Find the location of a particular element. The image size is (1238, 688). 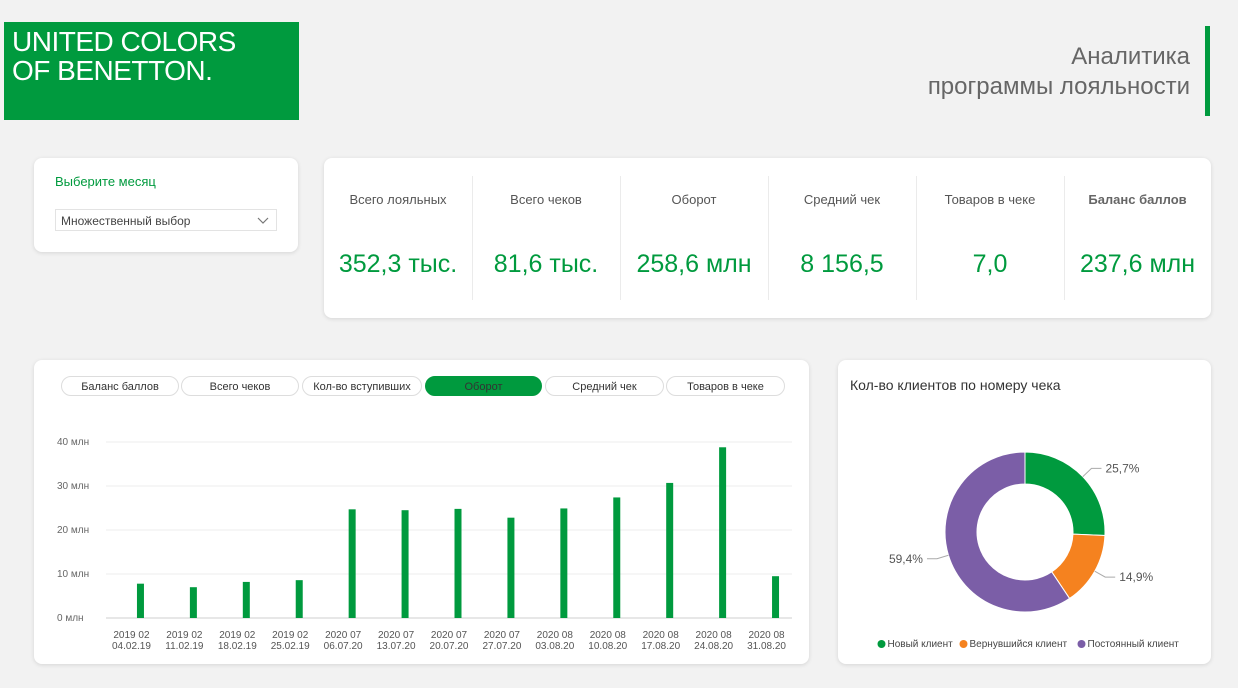

chevron-down-icon is located at coordinates (263, 224).